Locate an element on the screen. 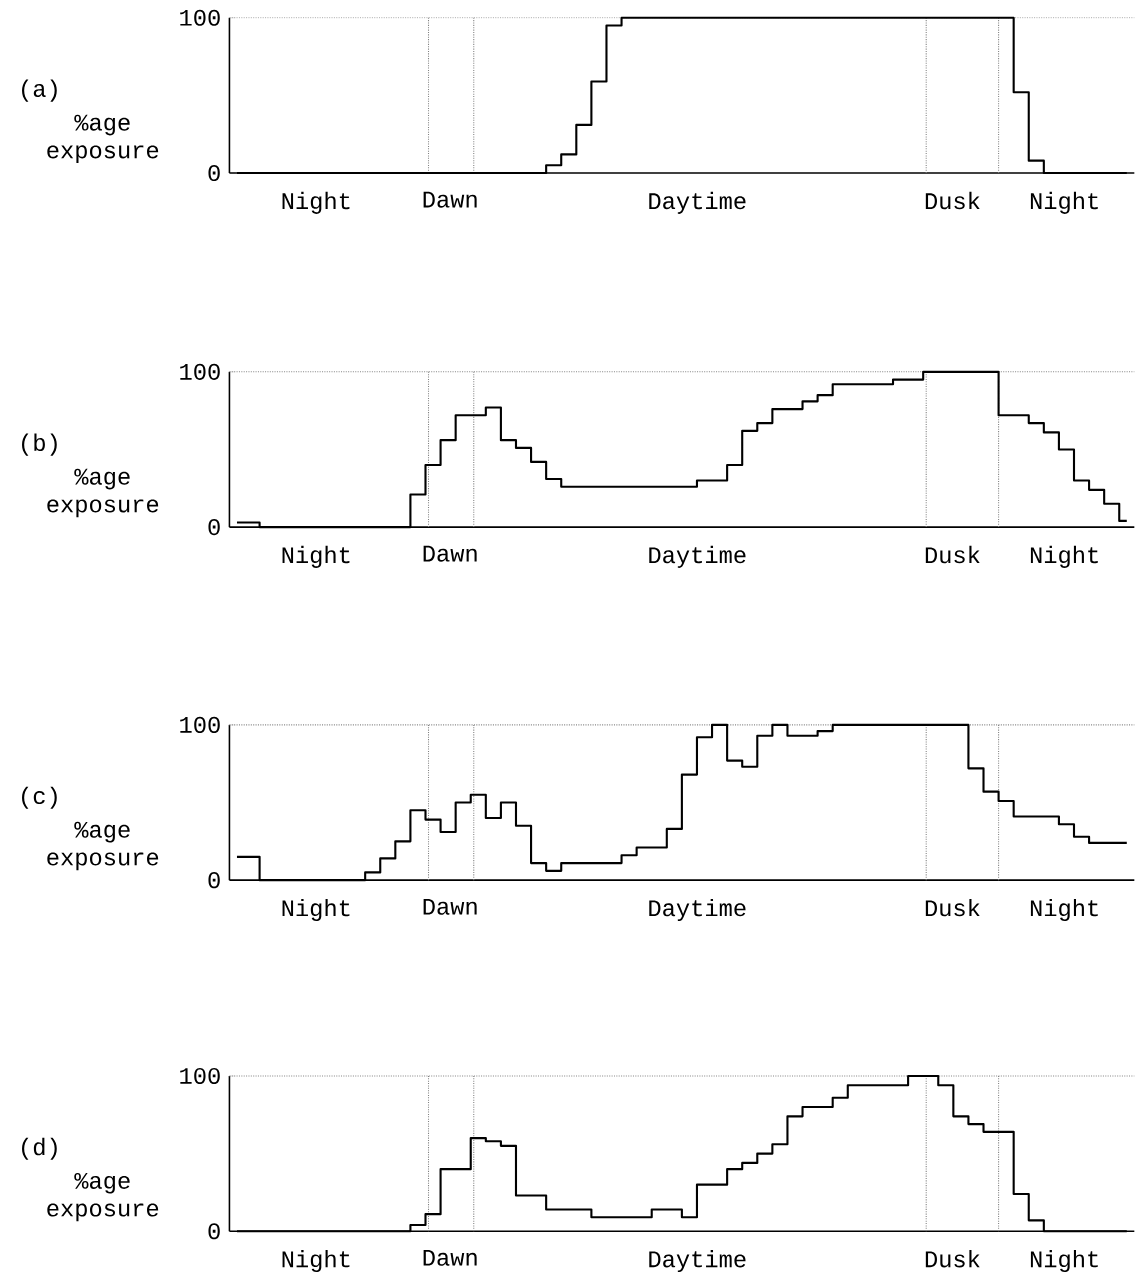 The height and width of the screenshot is (1280, 1135). text: (b) is located at coordinates (39, 444).